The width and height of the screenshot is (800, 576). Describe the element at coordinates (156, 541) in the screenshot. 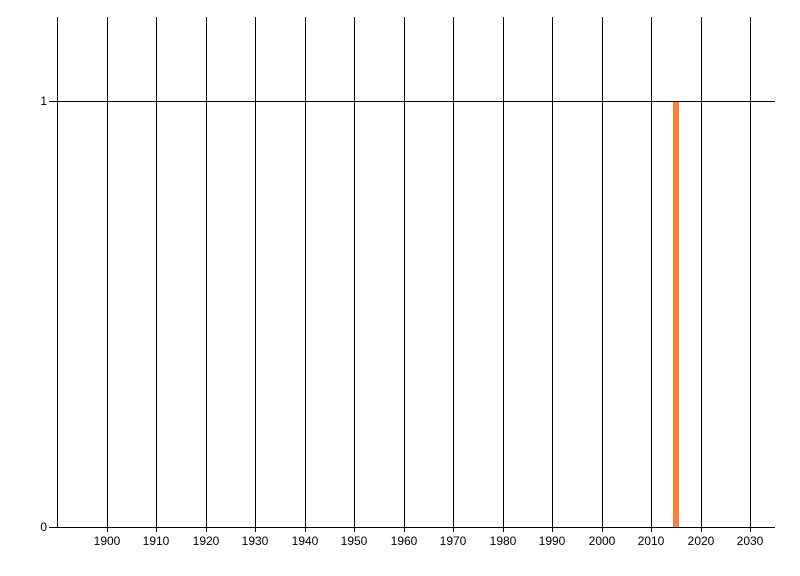

I see `x-tick-label-1910: 1910` at that location.